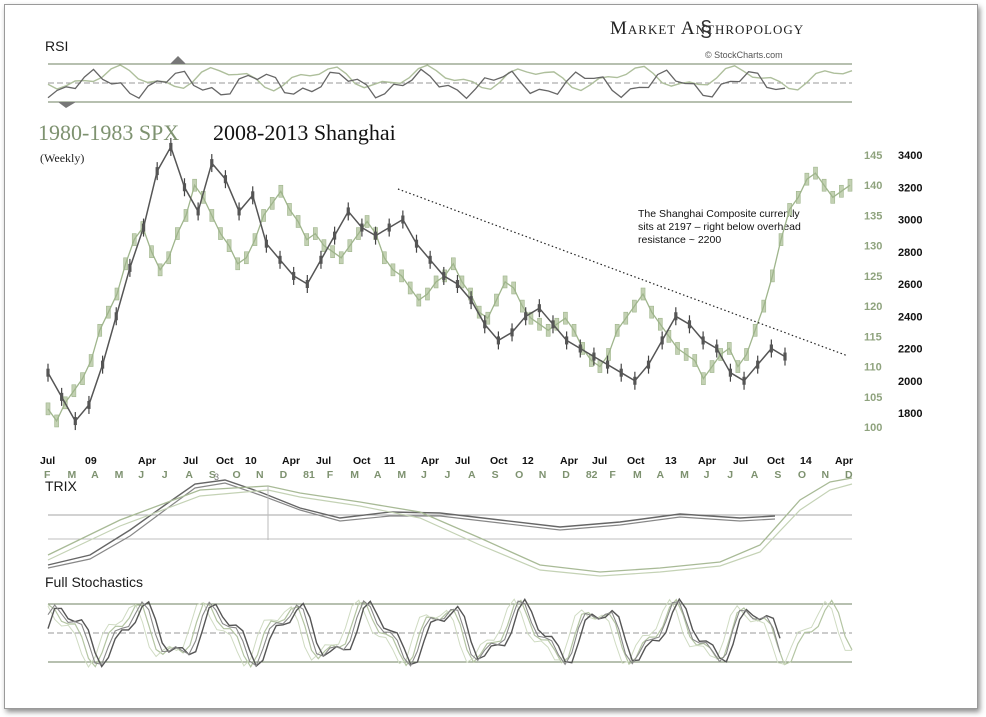 The height and width of the screenshot is (717, 986). I want to click on rsi-overbought-fill, so click(178, 60).